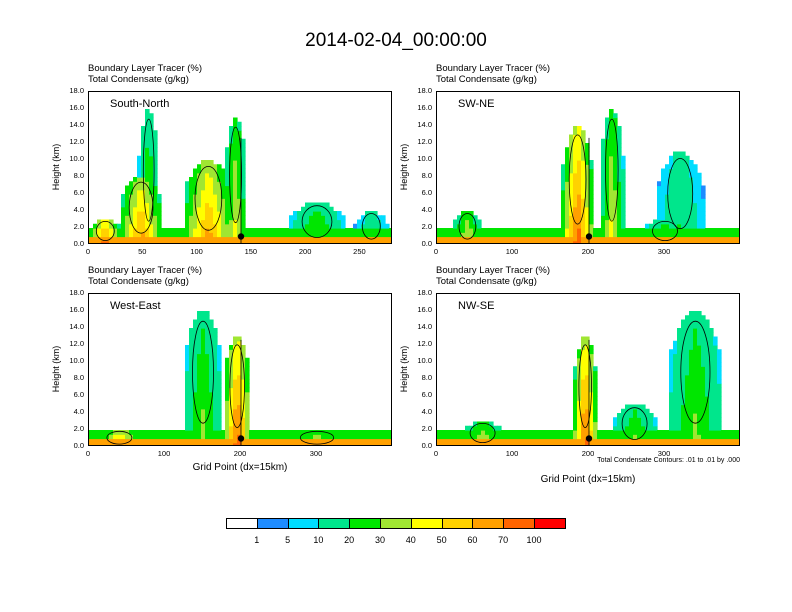 Image resolution: width=792 pixels, height=612 pixels. I want to click on main-title: 2014-02-04_00:00:00, so click(396, 40).